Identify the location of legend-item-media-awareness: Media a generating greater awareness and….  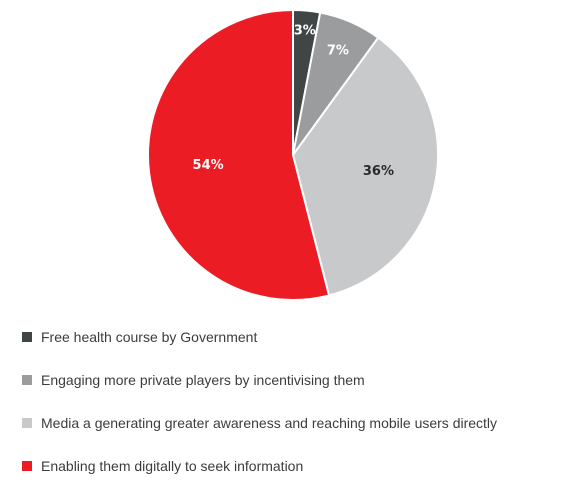
(259, 423).